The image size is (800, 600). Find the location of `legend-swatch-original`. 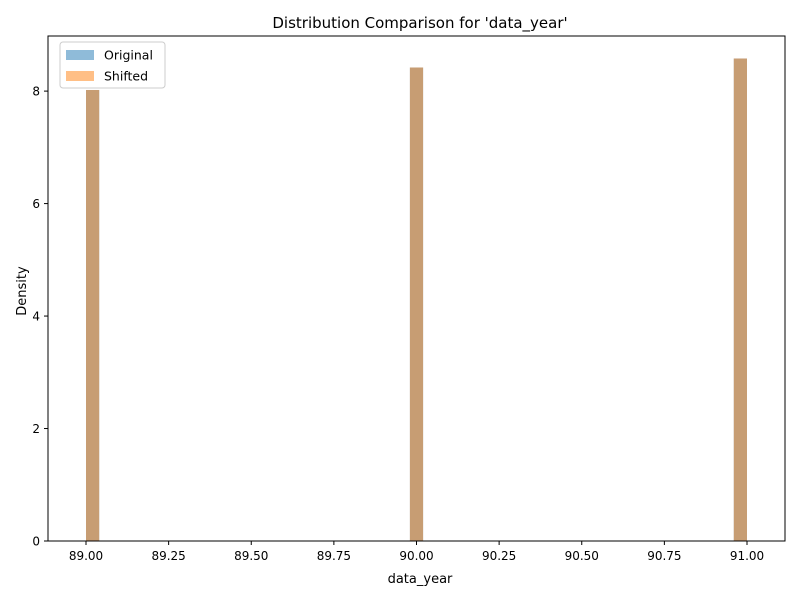

legend-swatch-original is located at coordinates (80, 55).